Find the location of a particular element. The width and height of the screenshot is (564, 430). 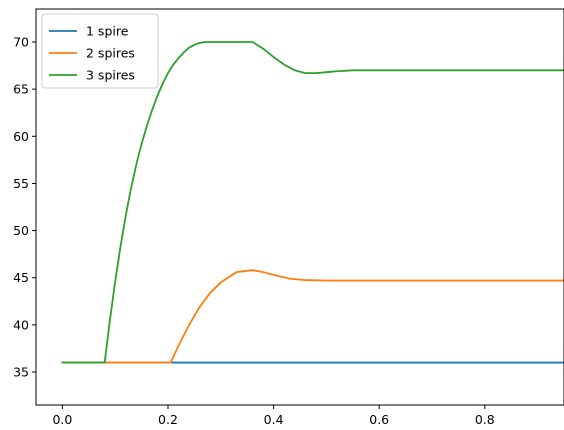

y-tick-label: 40 is located at coordinates (21, 324).